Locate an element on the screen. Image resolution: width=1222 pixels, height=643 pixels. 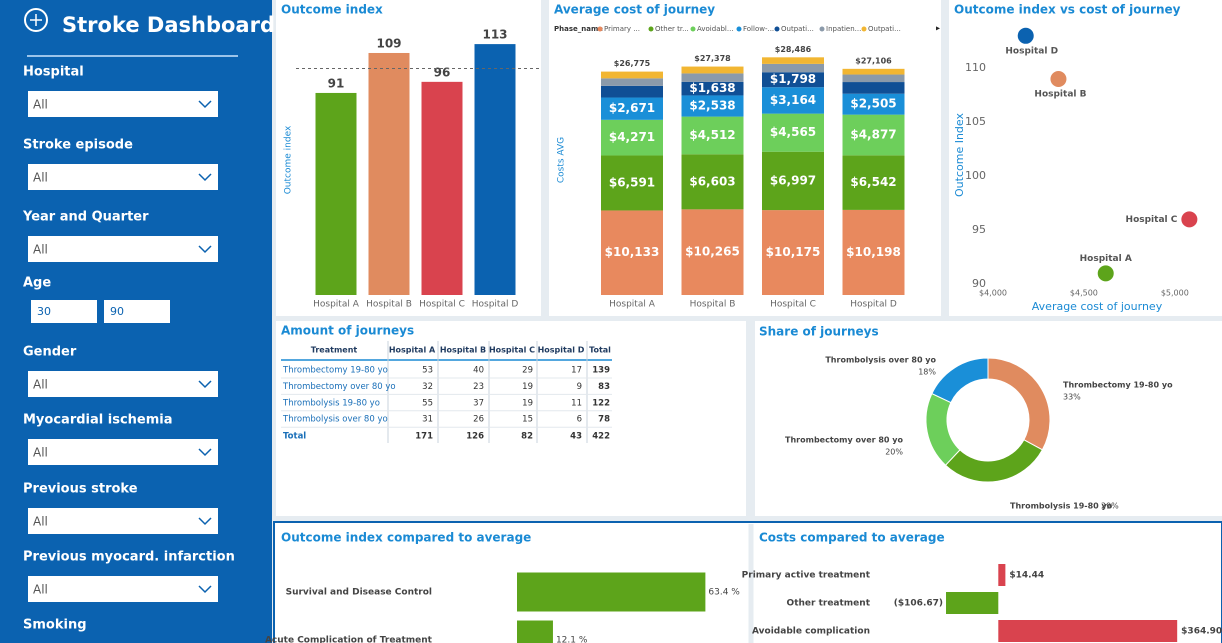
data-label: $6,603 is located at coordinates (712, 181).